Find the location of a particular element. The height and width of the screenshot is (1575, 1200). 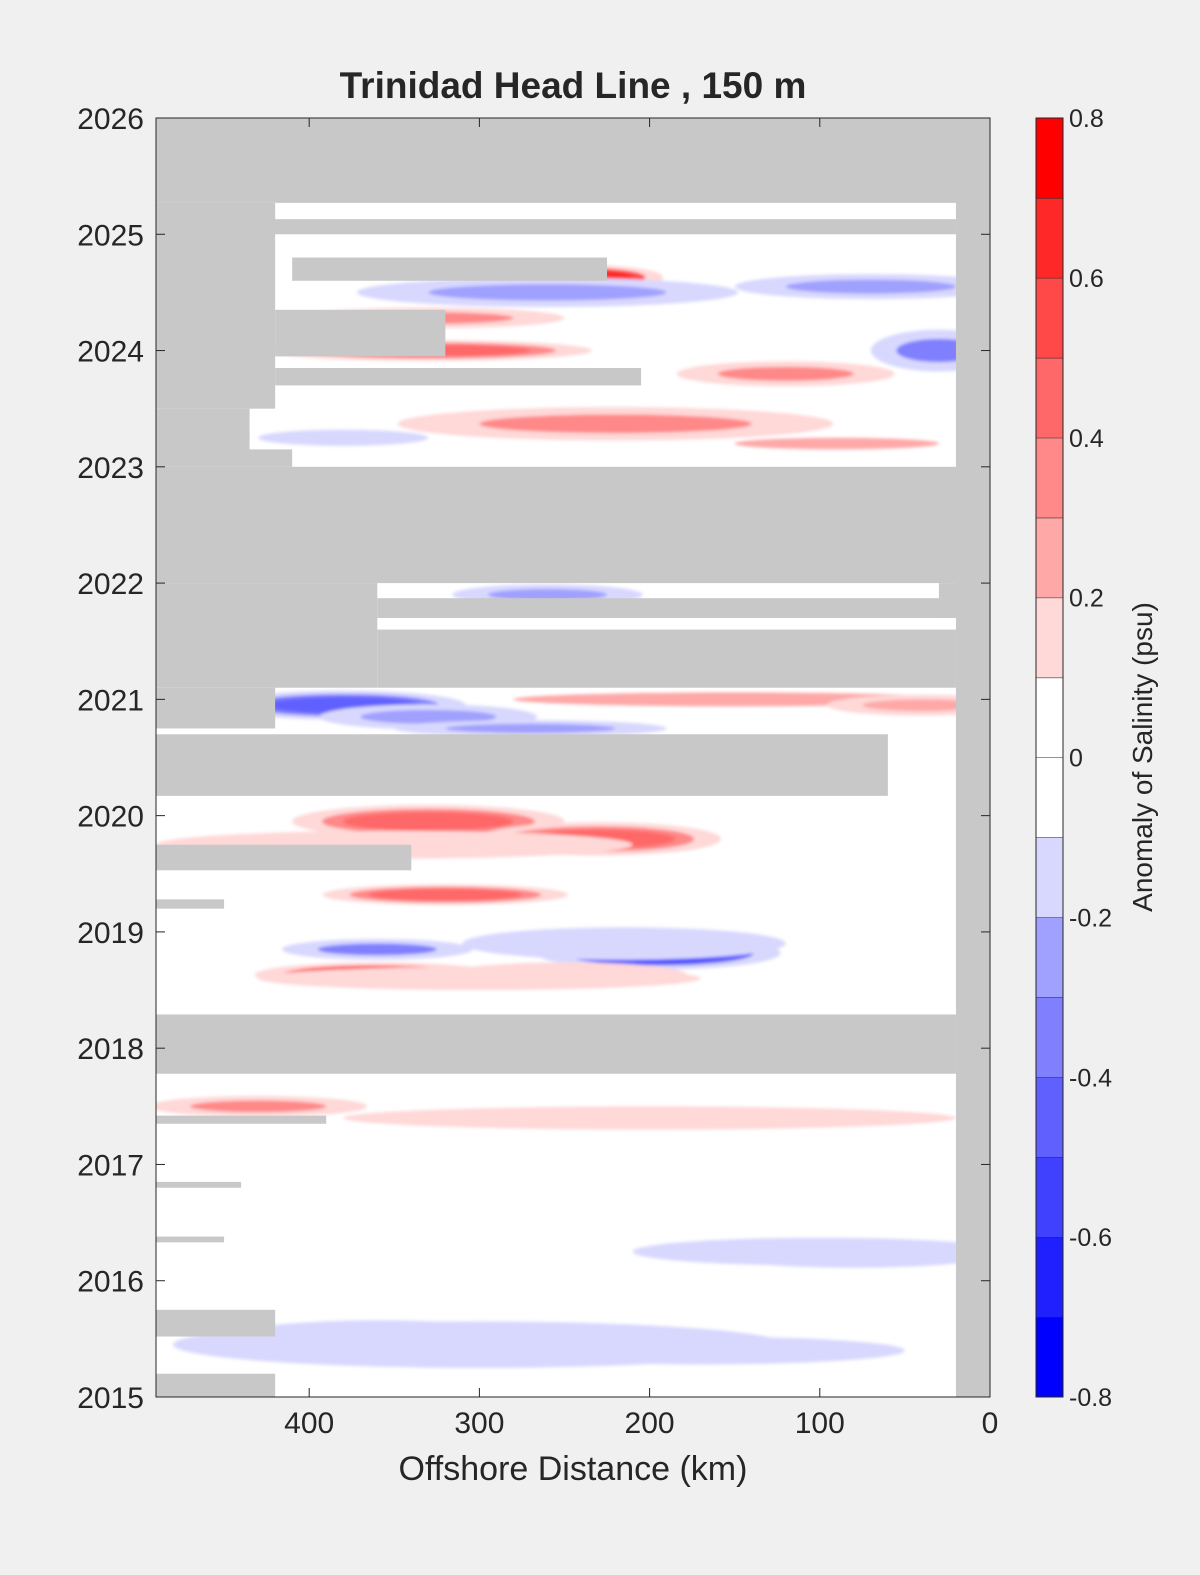

y-tick-label: 2015 is located at coordinates (110, 1398).